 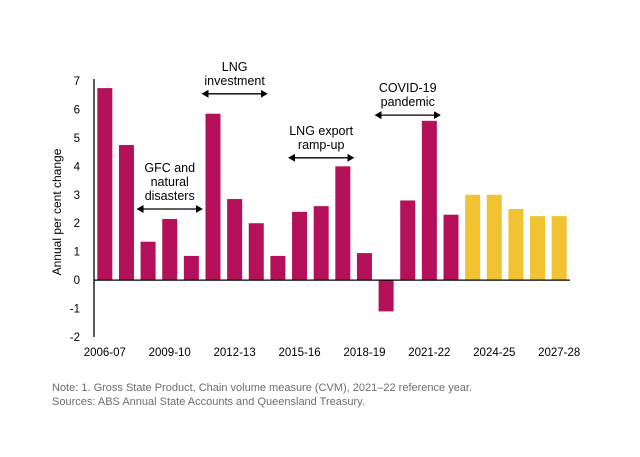 I want to click on y-tick-label: 0, so click(x=77, y=281).